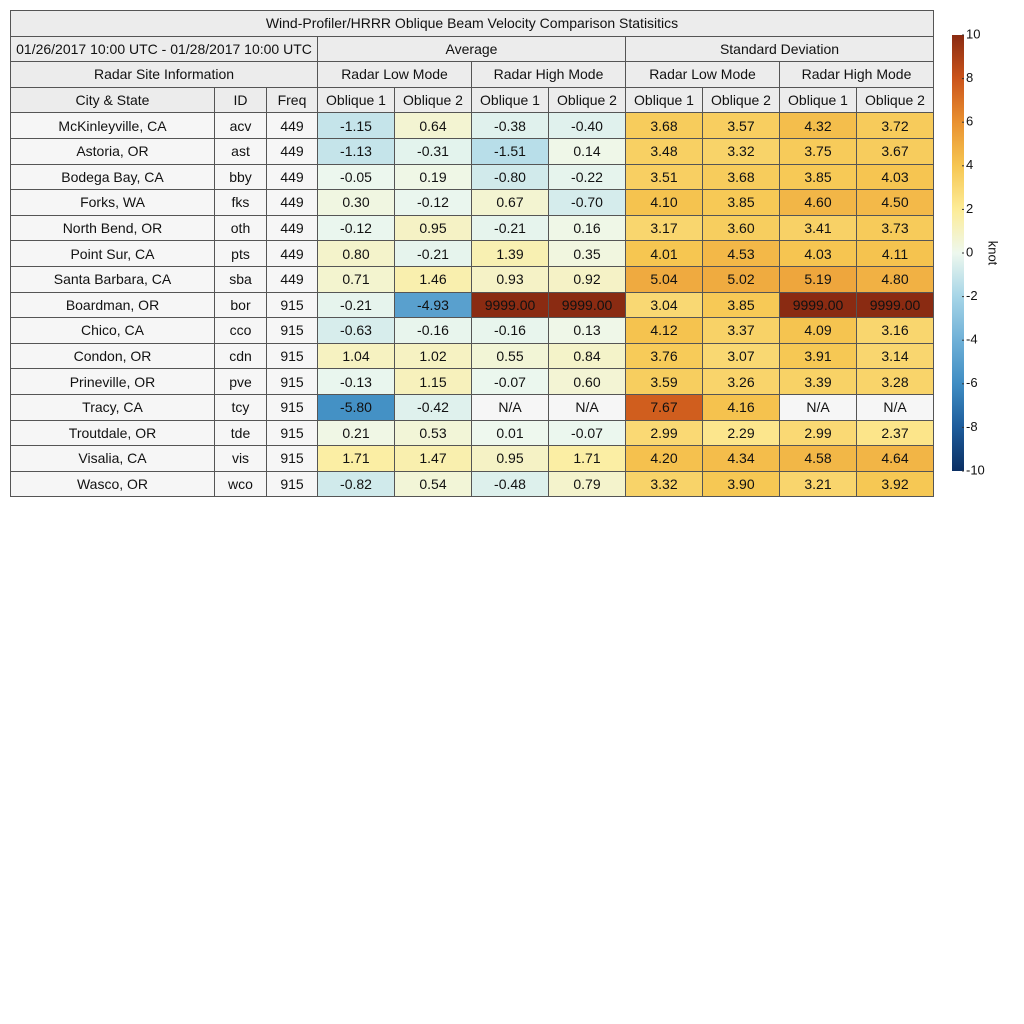 The image size is (1024, 1024). What do you see at coordinates (587, 151) in the screenshot?
I see `value-cell: 0.14` at bounding box center [587, 151].